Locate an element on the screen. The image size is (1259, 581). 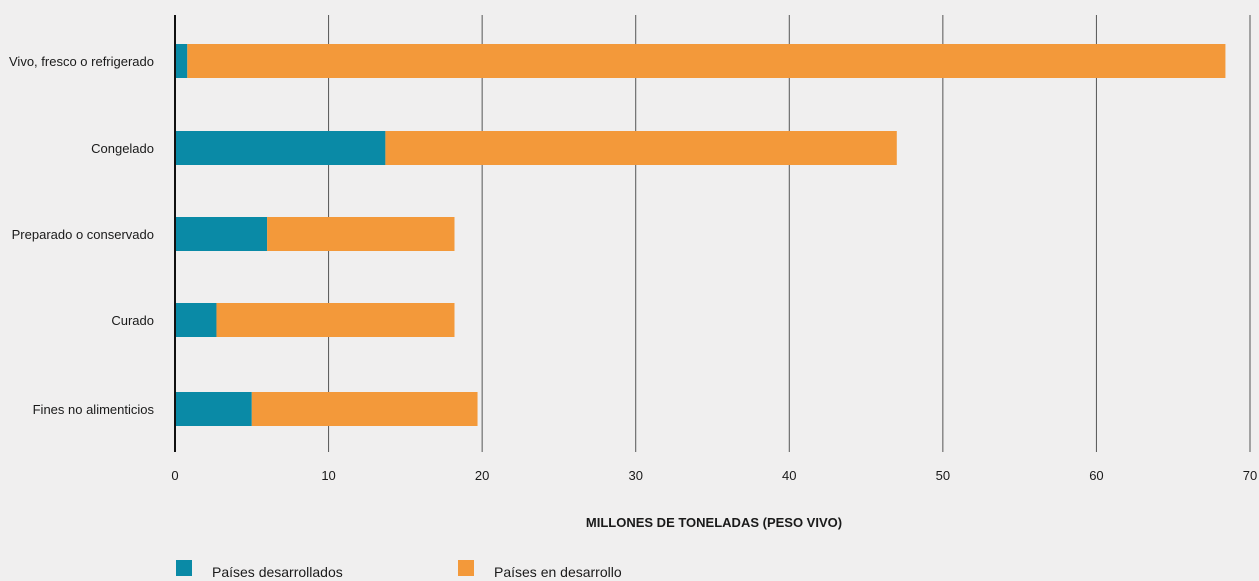
x-tick-label: 20 is located at coordinates (482, 475).